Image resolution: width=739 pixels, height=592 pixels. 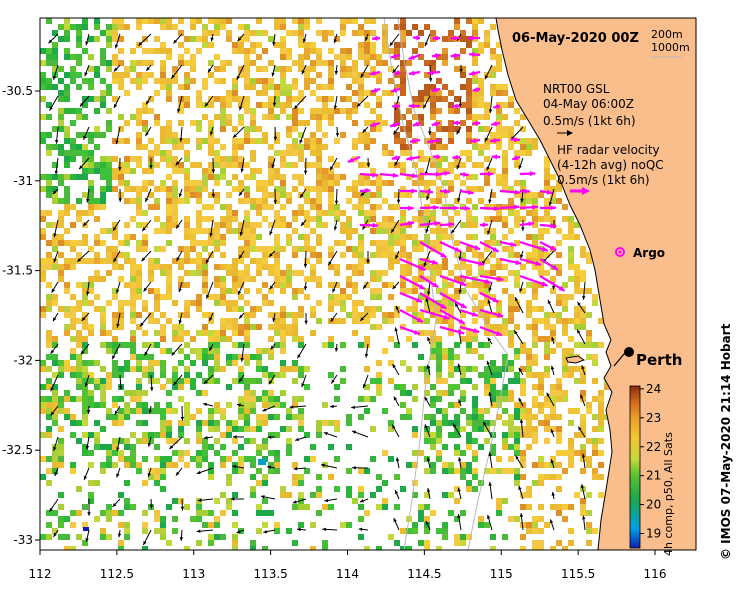 What do you see at coordinates (653, 505) in the screenshot?
I see `colorbar-tick-label: 20` at bounding box center [653, 505].